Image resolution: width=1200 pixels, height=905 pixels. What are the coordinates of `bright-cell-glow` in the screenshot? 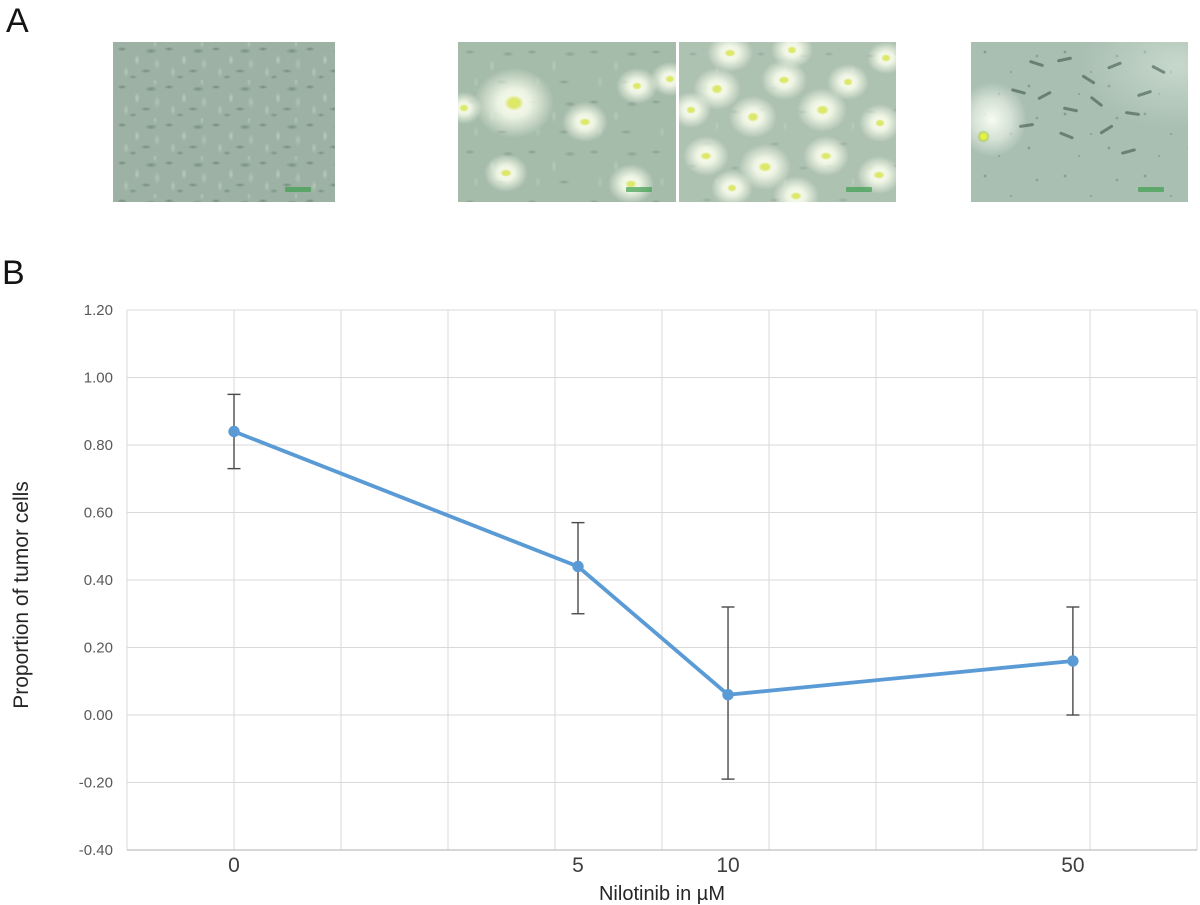 It's located at (999, 119).